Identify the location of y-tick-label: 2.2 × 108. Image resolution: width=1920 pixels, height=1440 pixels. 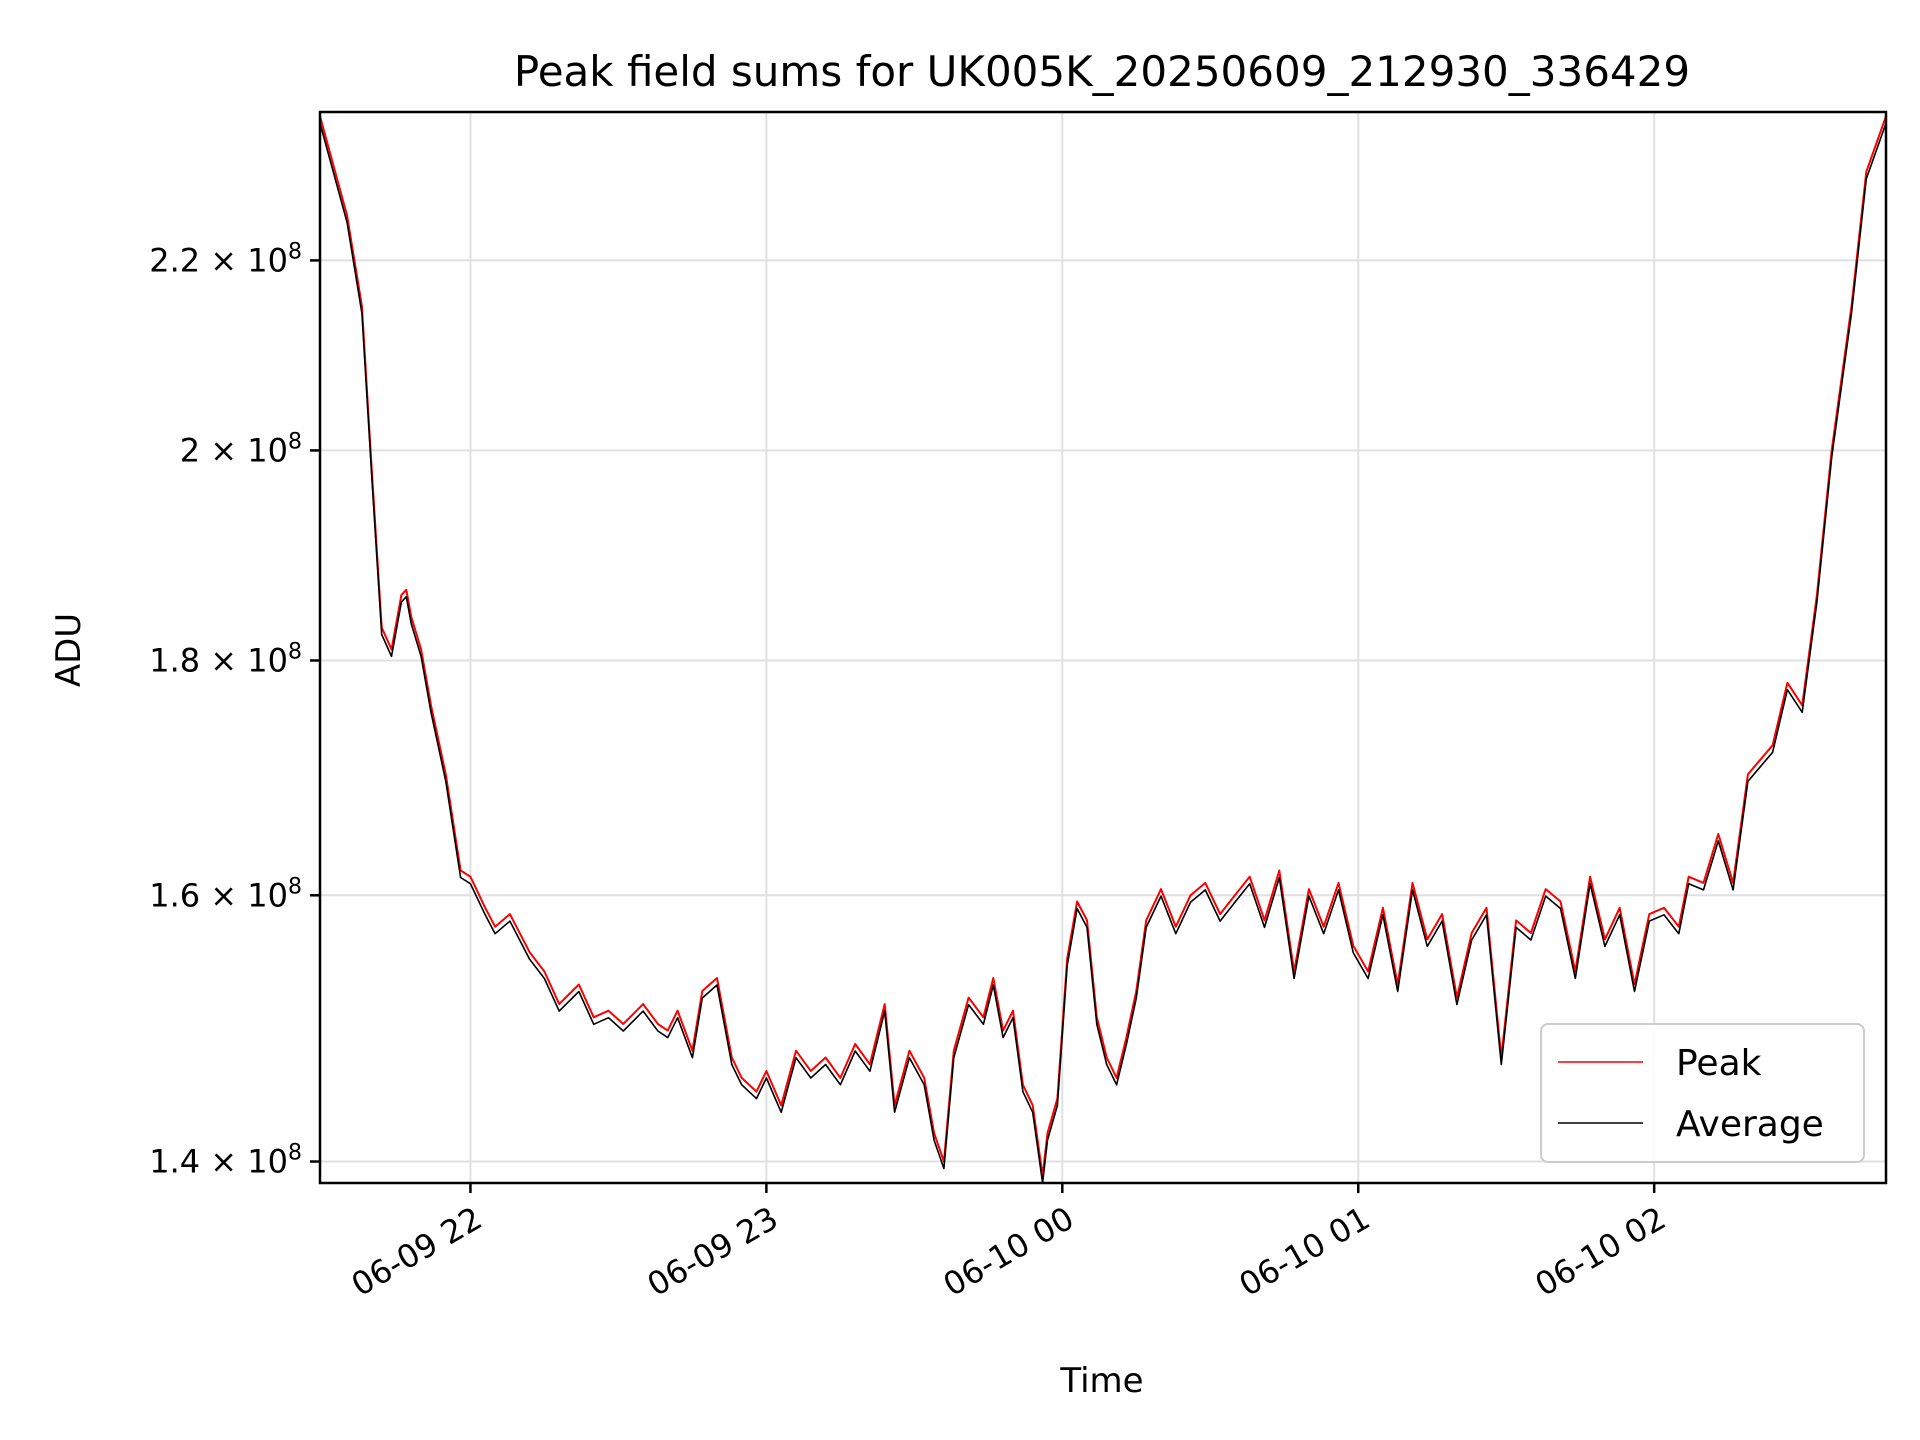
(225, 259).